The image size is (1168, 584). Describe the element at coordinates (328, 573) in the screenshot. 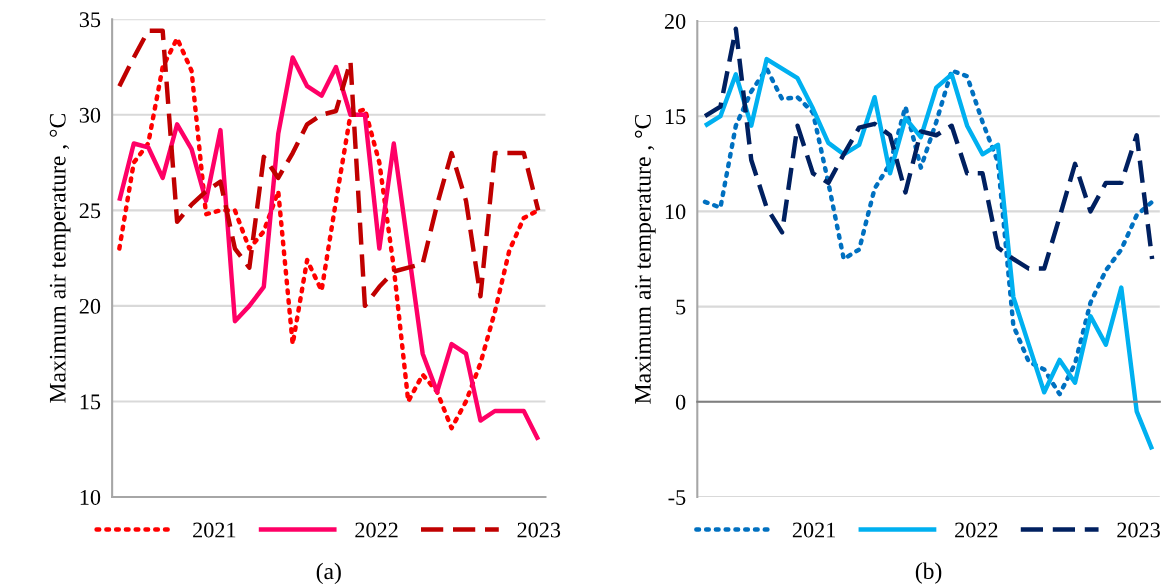

I see `text: (a)` at that location.